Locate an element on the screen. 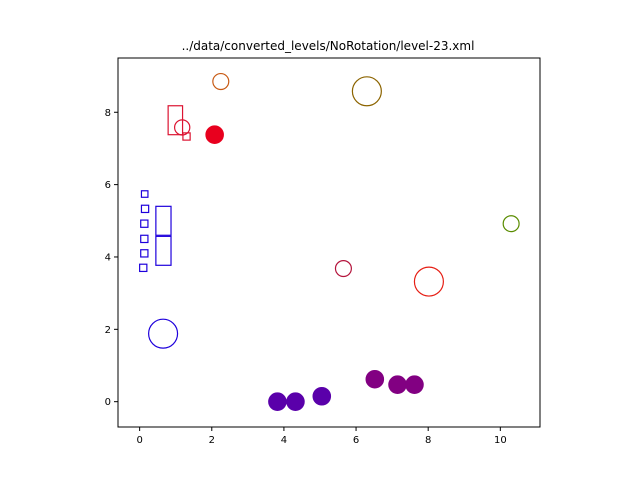  x-tick-label-4: 8 is located at coordinates (428, 440).